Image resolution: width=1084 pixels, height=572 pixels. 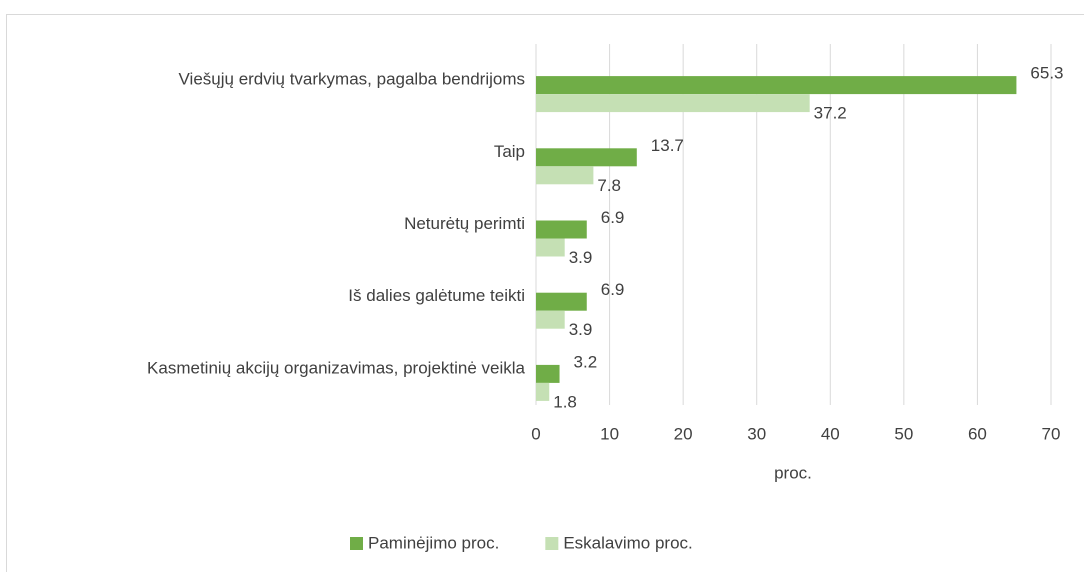 What do you see at coordinates (609, 433) in the screenshot?
I see `x-tick-label: 10` at bounding box center [609, 433].